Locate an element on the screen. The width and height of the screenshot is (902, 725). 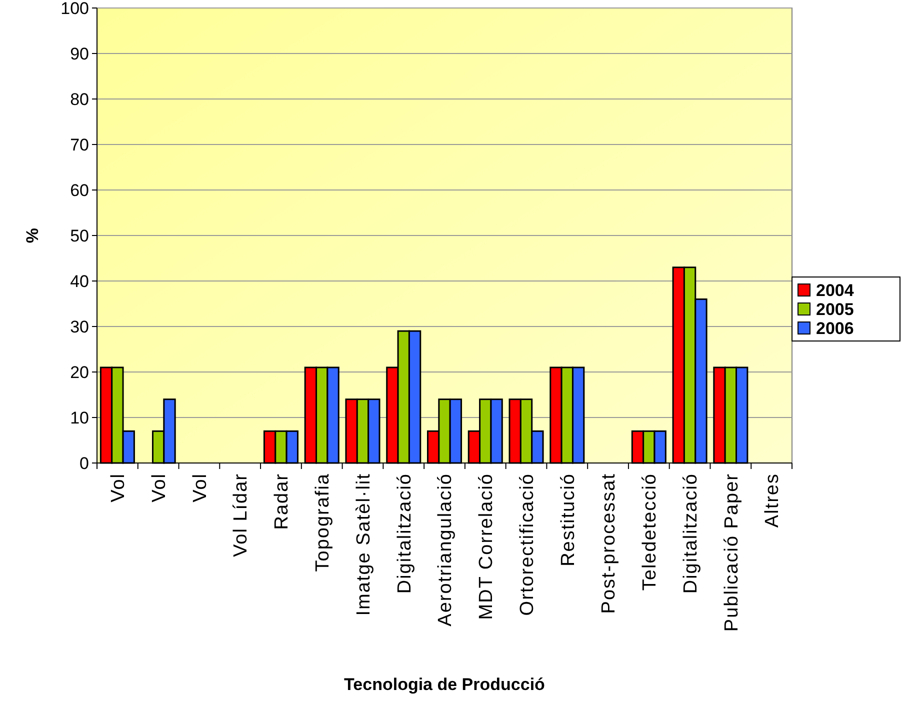
x-tick-label: Teledetecció is located at coordinates (650, 532).